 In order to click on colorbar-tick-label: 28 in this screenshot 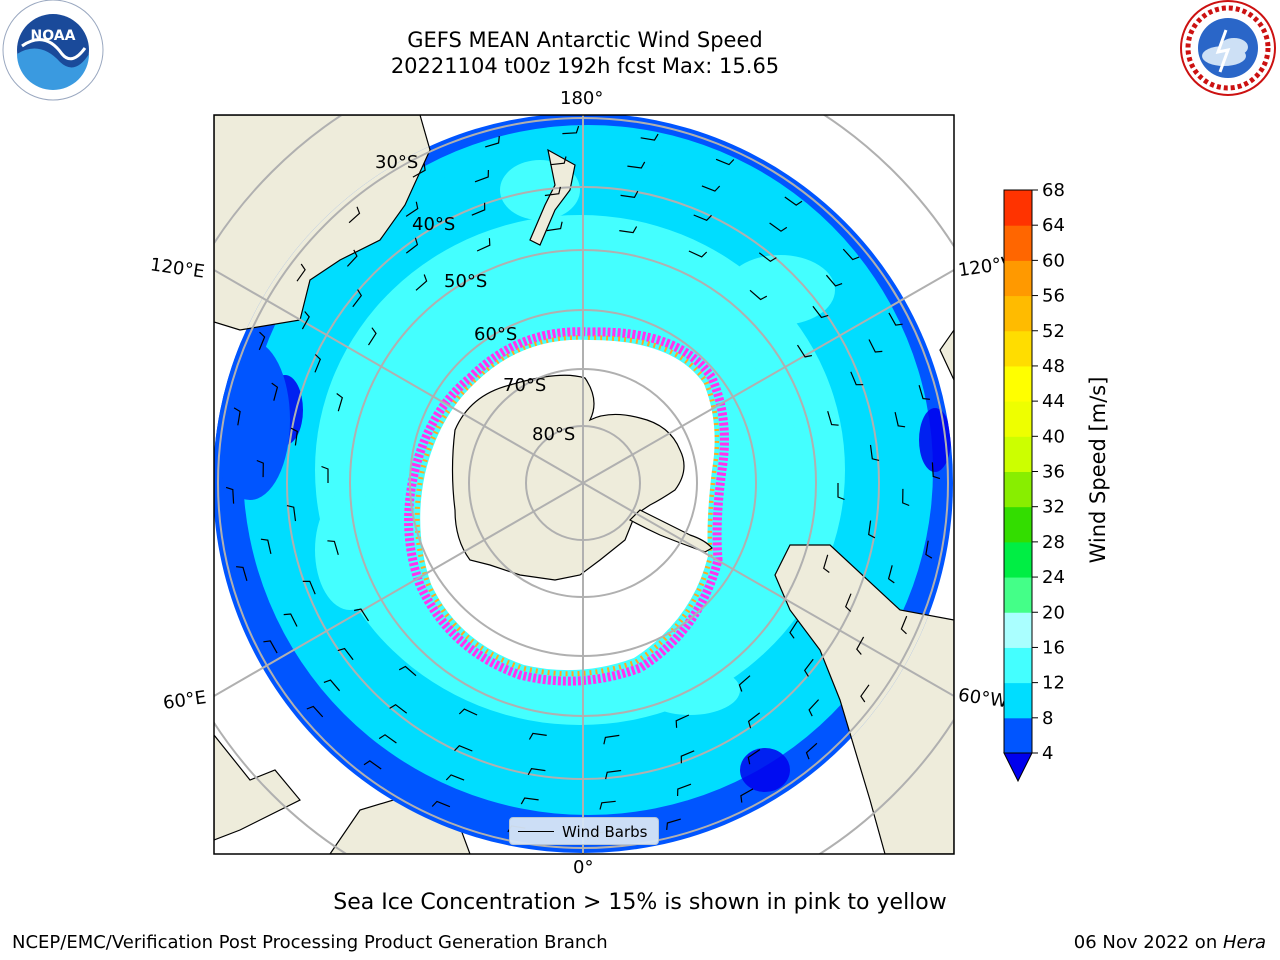, I will do `click(1053, 542)`.